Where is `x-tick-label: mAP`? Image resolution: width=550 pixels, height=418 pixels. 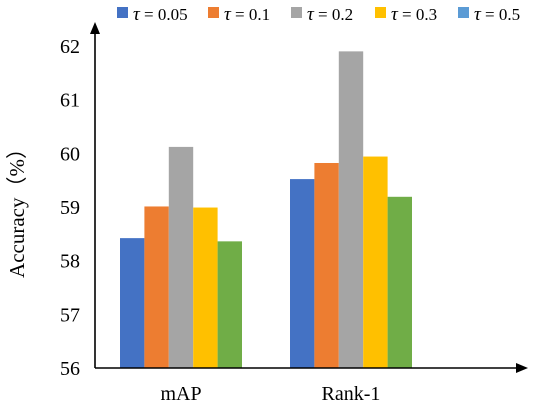 x-tick-label: mAP is located at coordinates (180, 394).